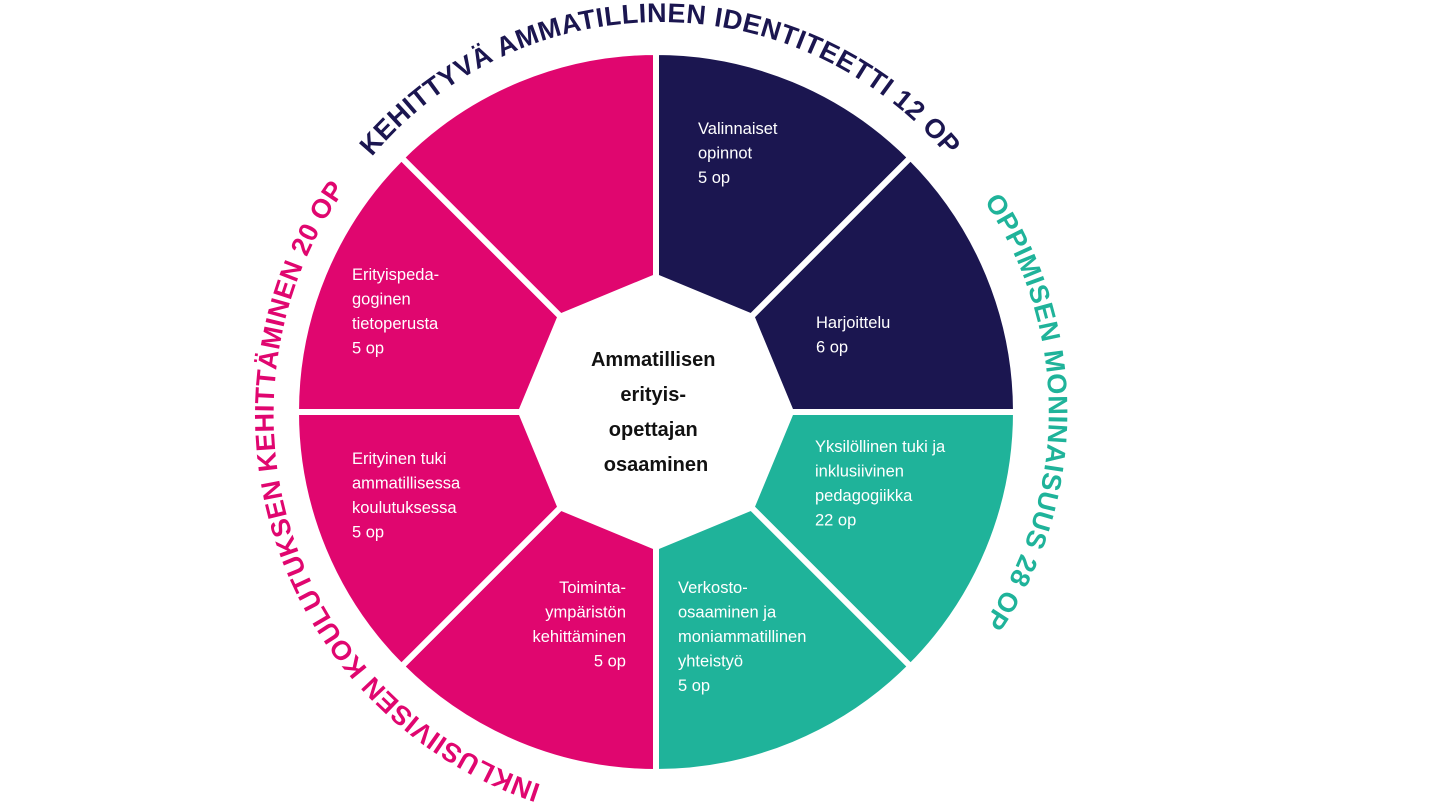 The height and width of the screenshot is (810, 1440). What do you see at coordinates (832, 348) in the screenshot?
I see `segment-label-line: 6 op` at bounding box center [832, 348].